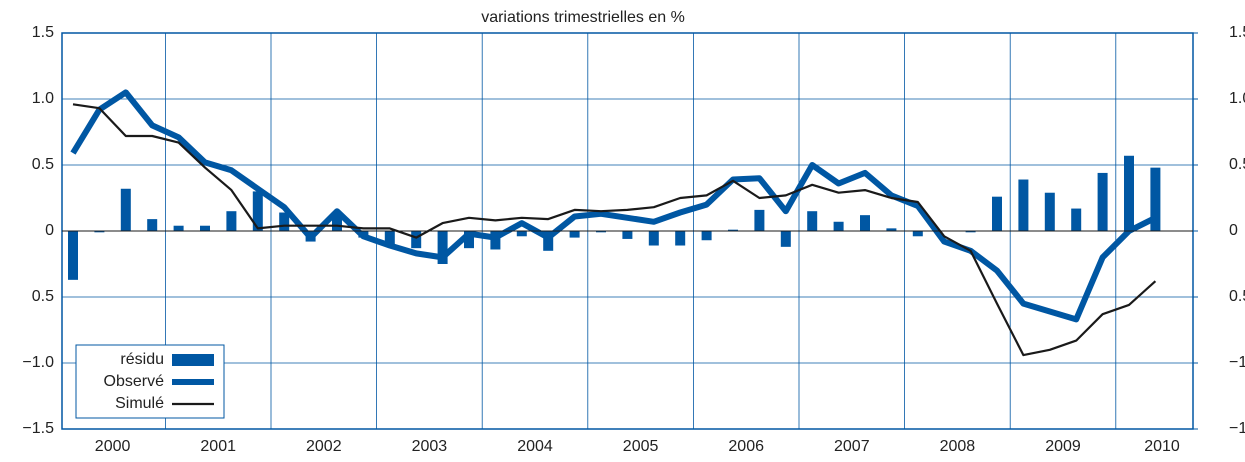 The width and height of the screenshot is (1245, 462). What do you see at coordinates (430, 446) in the screenshot?
I see `x-tick-label: 2003` at bounding box center [430, 446].